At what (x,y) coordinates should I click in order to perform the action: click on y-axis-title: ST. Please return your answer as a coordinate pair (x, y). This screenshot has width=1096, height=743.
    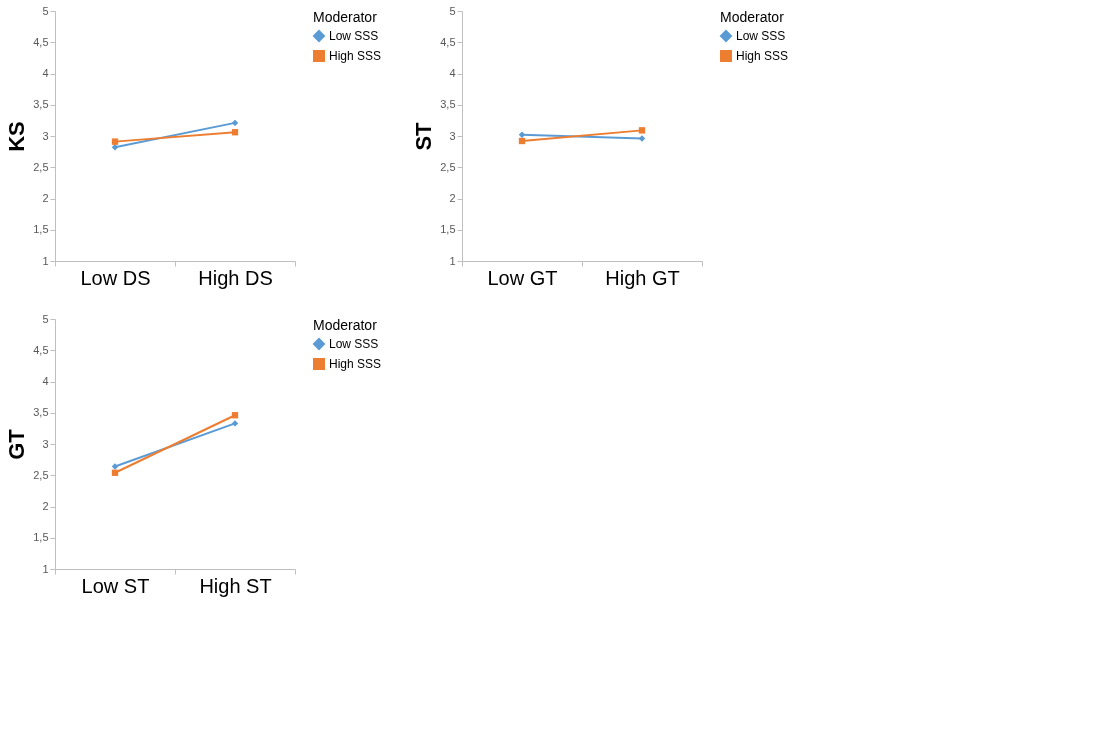
    Looking at the image, I should click on (424, 136).